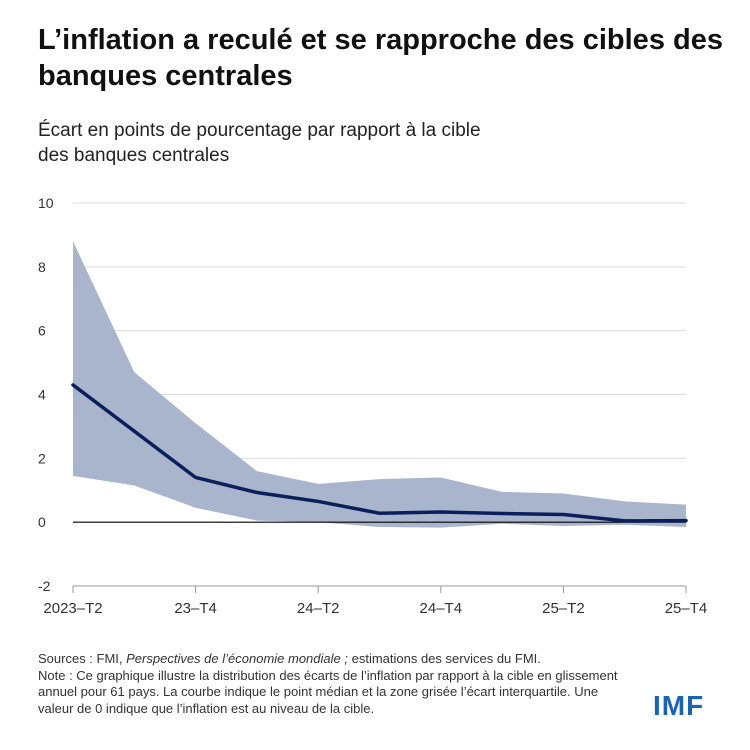 This screenshot has width=750, height=750. Describe the element at coordinates (195, 608) in the screenshot. I see `x-tick-label: 23–T4` at that location.